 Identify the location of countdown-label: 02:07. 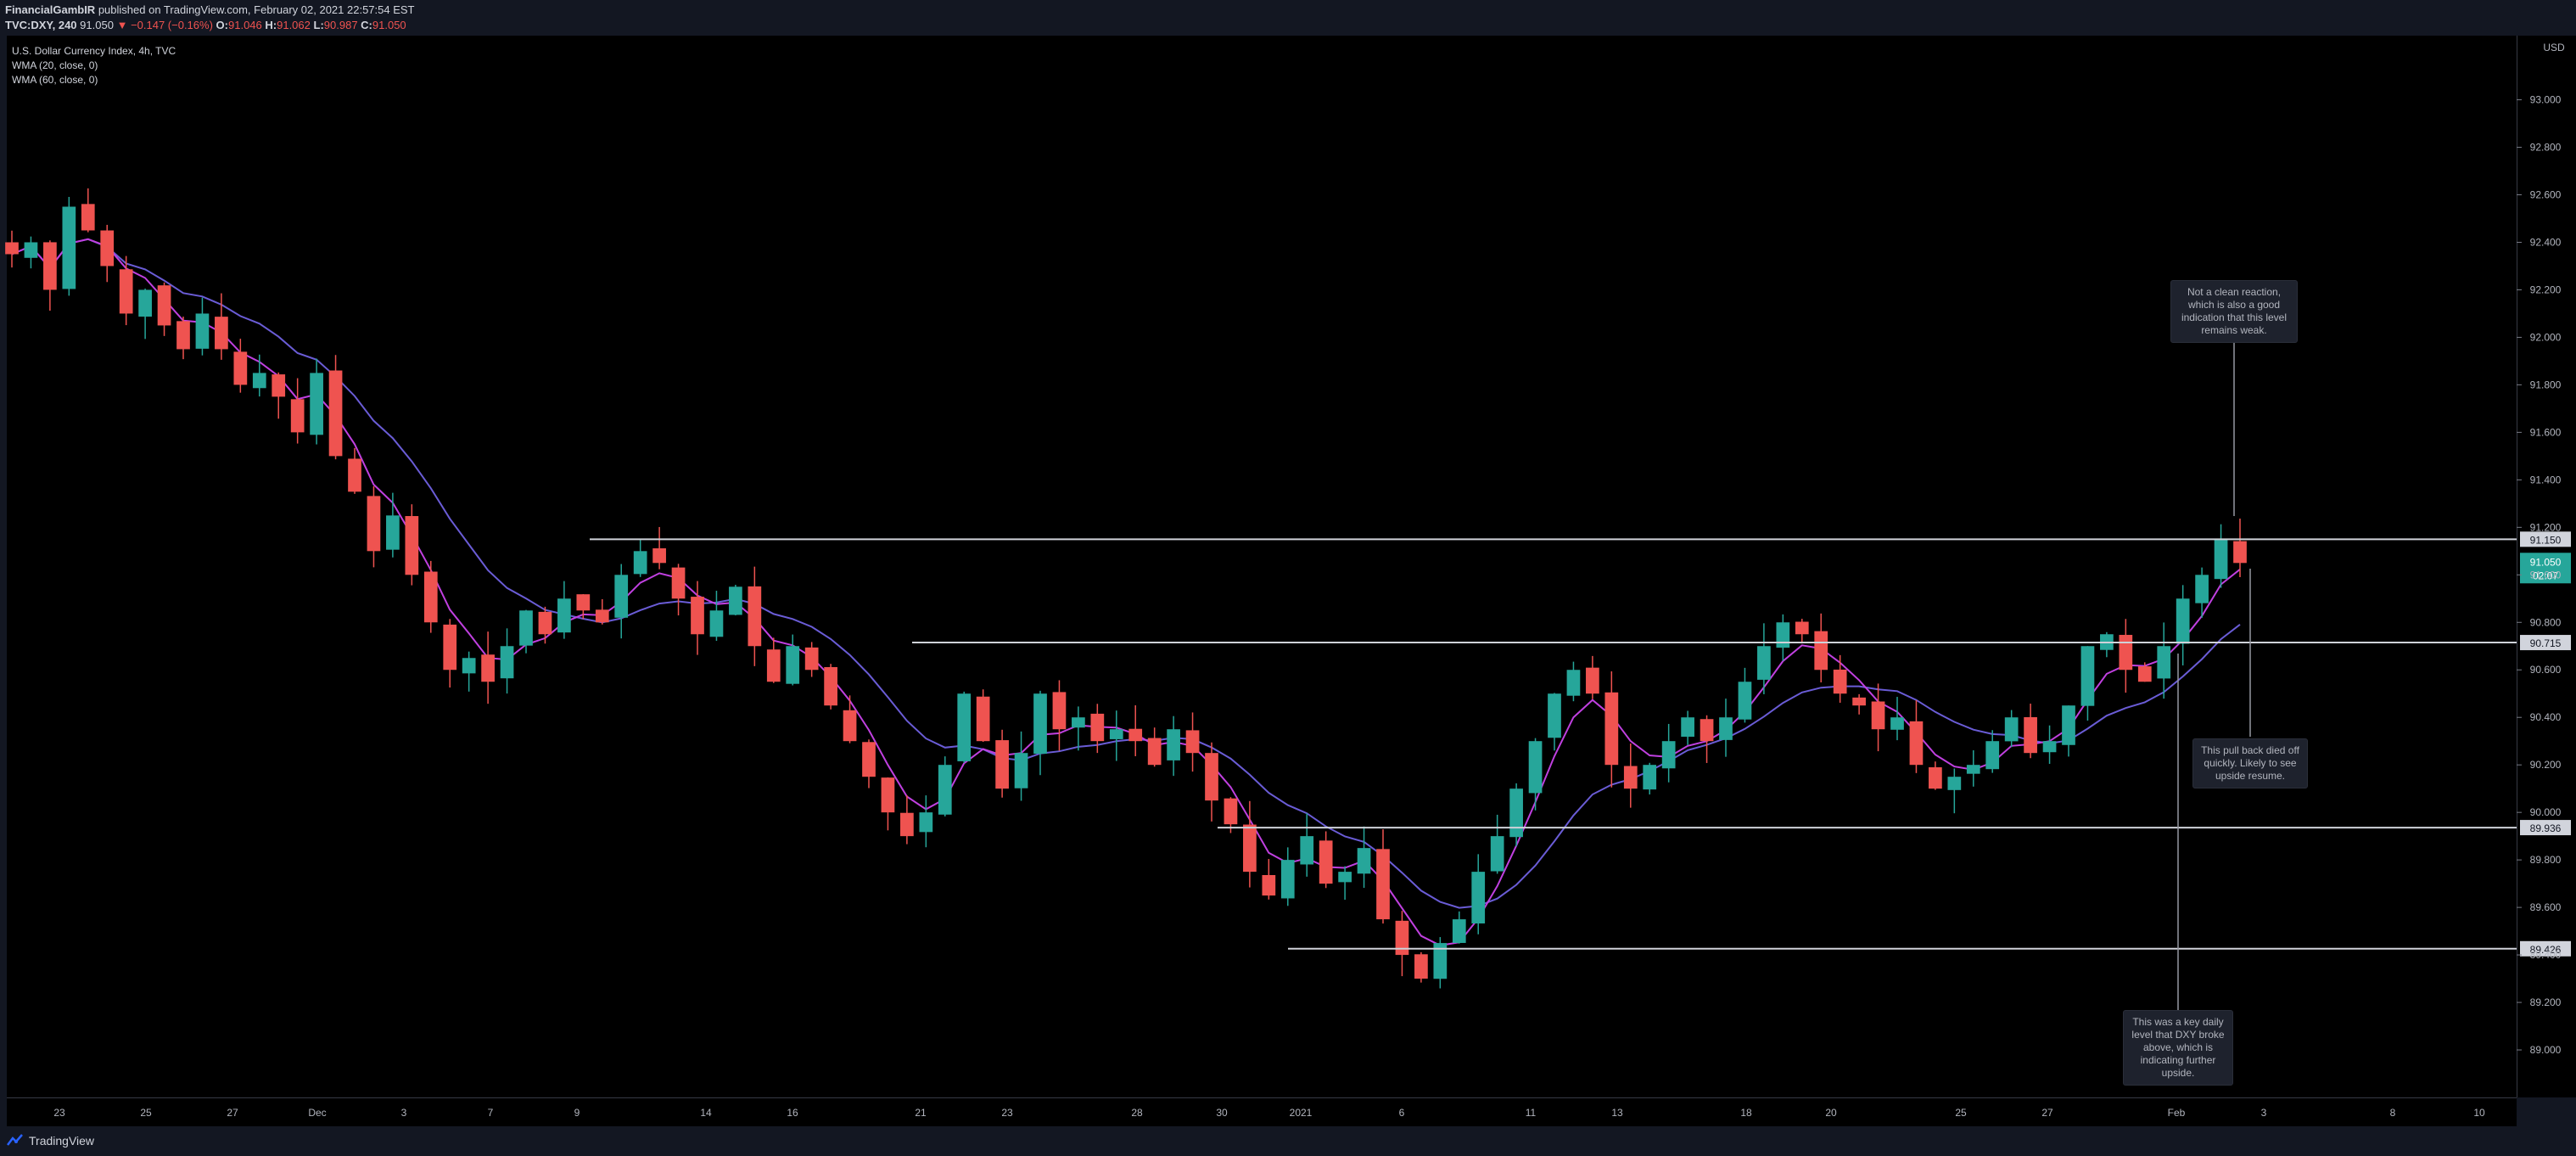
(2545, 575).